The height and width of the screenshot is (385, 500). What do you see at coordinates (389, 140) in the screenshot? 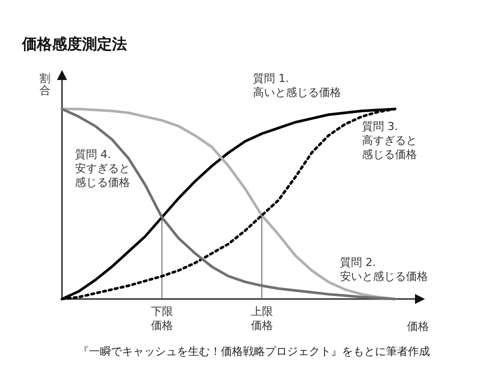
I see `series-label: 質問 3. 高すぎると感じる価格` at bounding box center [389, 140].